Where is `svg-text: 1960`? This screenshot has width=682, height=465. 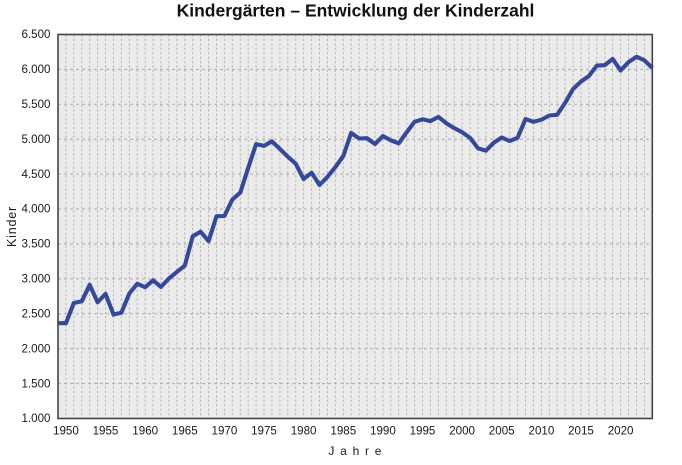 svg-text: 1960 is located at coordinates (145, 431).